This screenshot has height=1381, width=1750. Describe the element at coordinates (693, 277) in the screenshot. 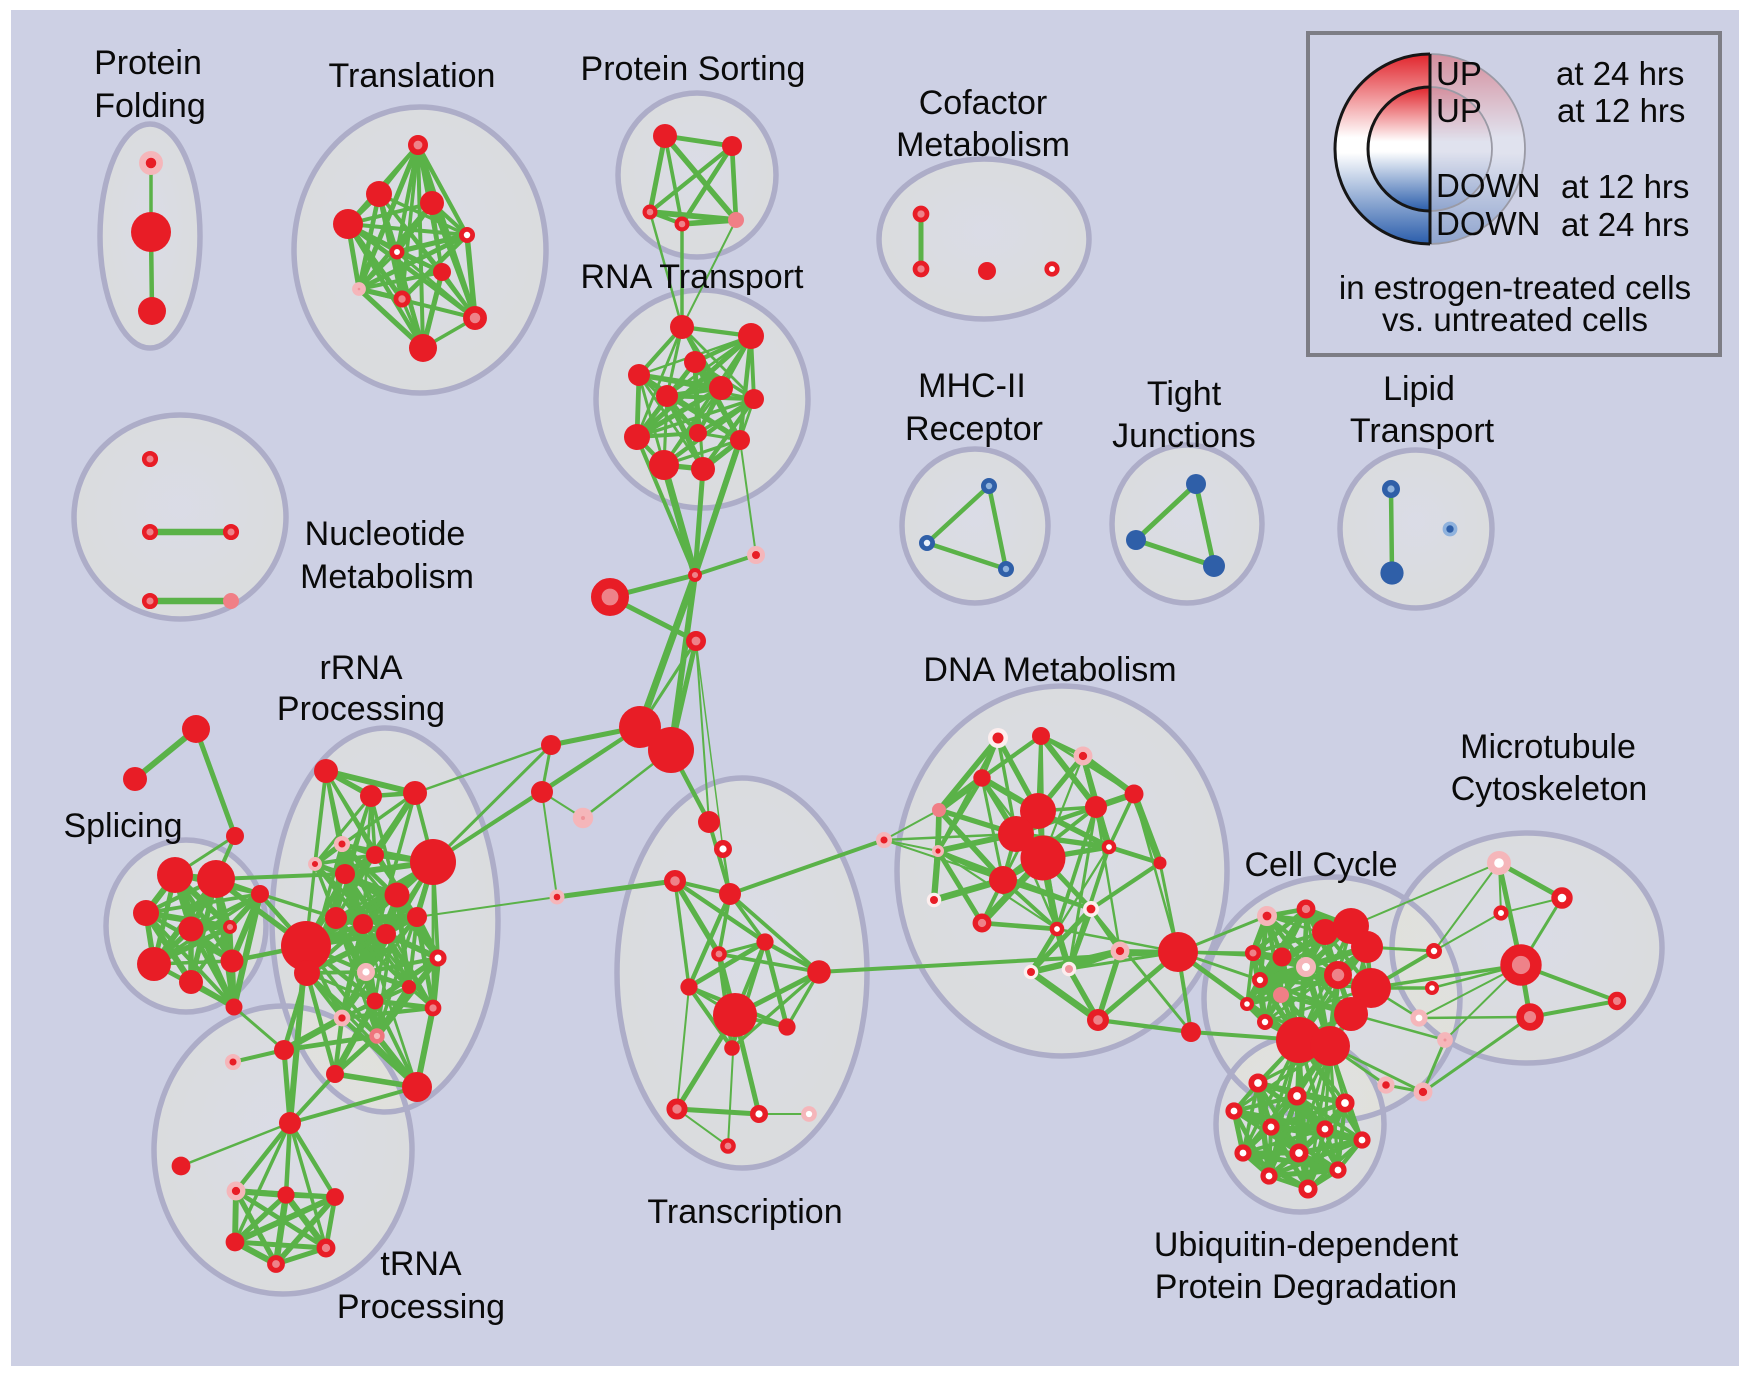

I see `svg-text: RNA Transport` at that location.